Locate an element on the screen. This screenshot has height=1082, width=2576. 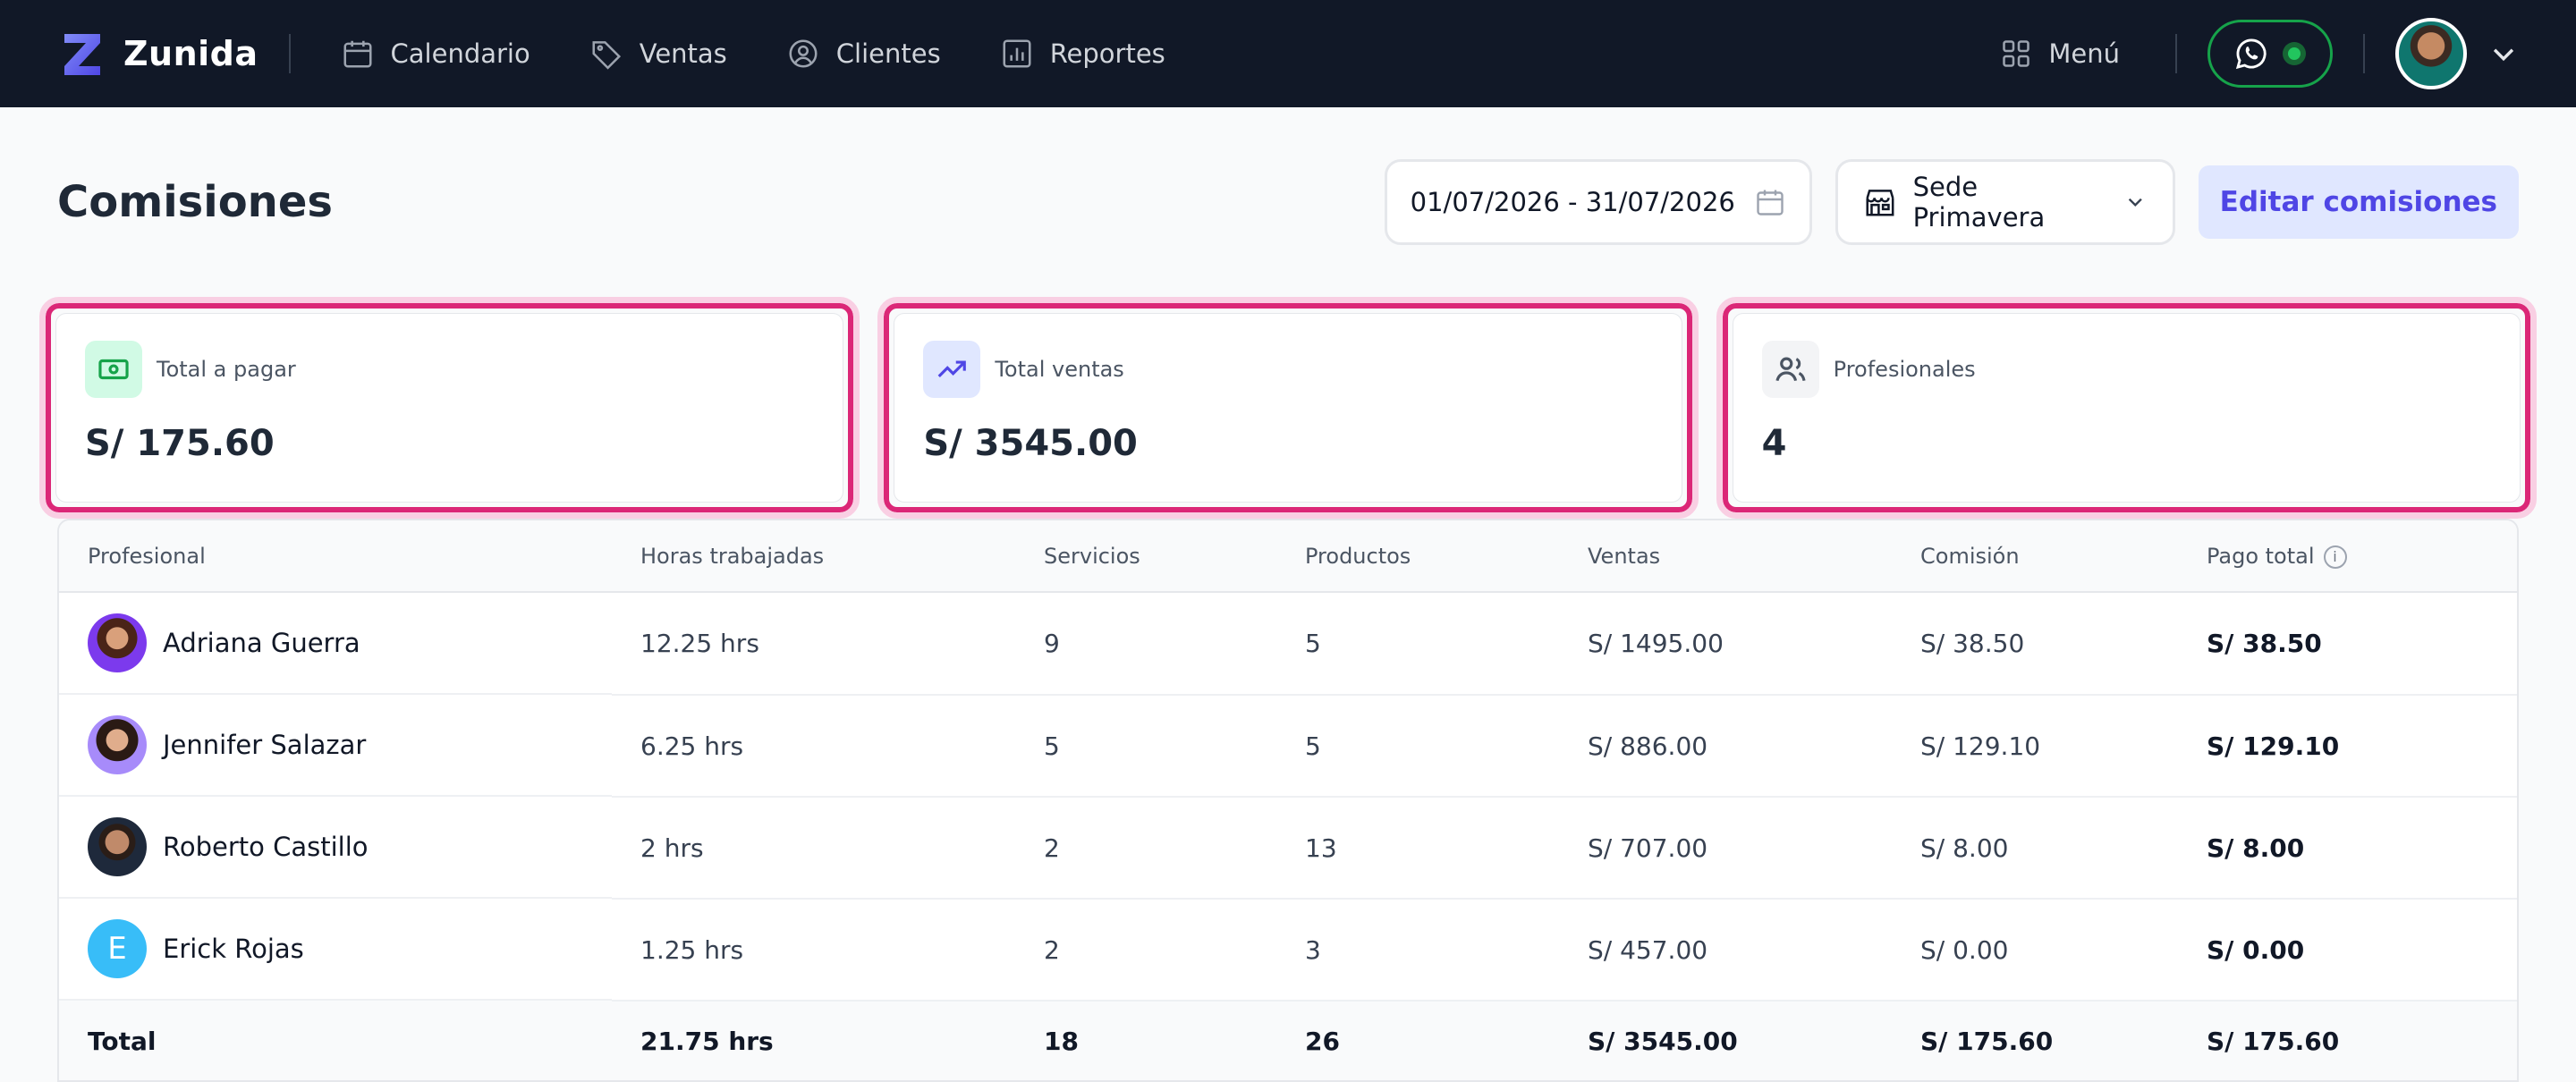
professional-cell: E Erick Rojas is located at coordinates (335, 950).